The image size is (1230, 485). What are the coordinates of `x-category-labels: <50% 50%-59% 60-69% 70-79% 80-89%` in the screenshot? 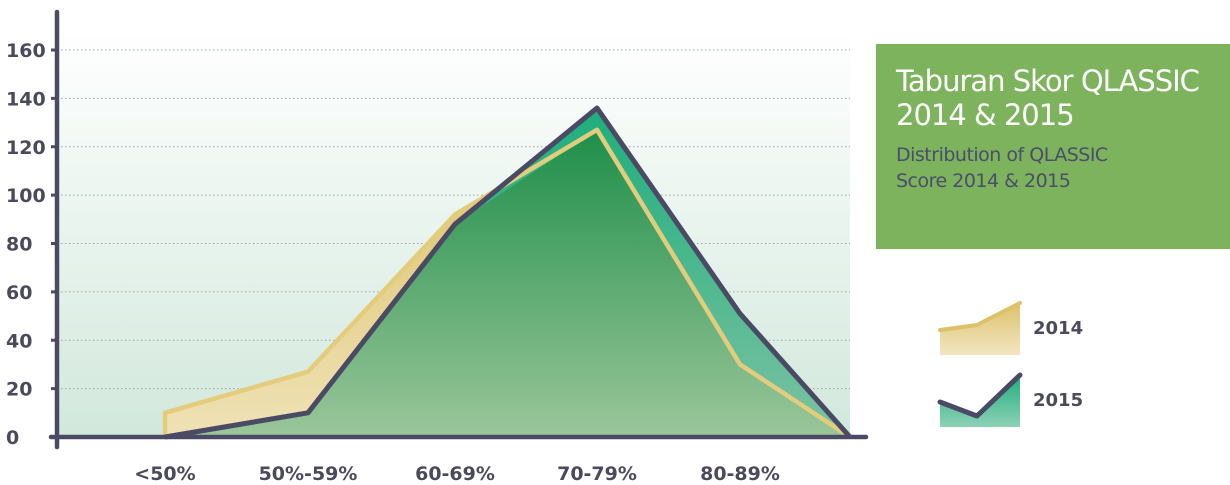 It's located at (457, 474).